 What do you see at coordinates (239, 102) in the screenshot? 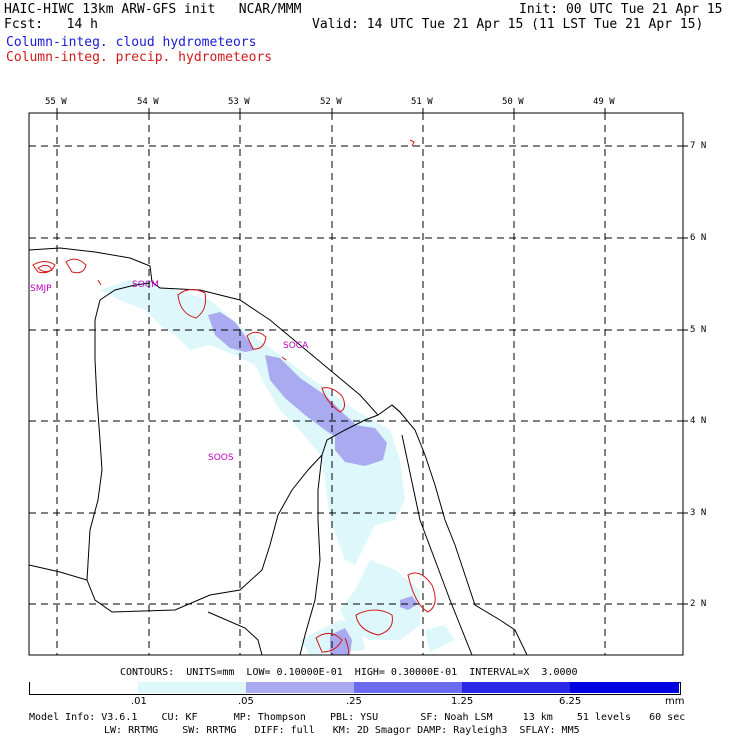
I see `lon-label: 53 W` at bounding box center [239, 102].